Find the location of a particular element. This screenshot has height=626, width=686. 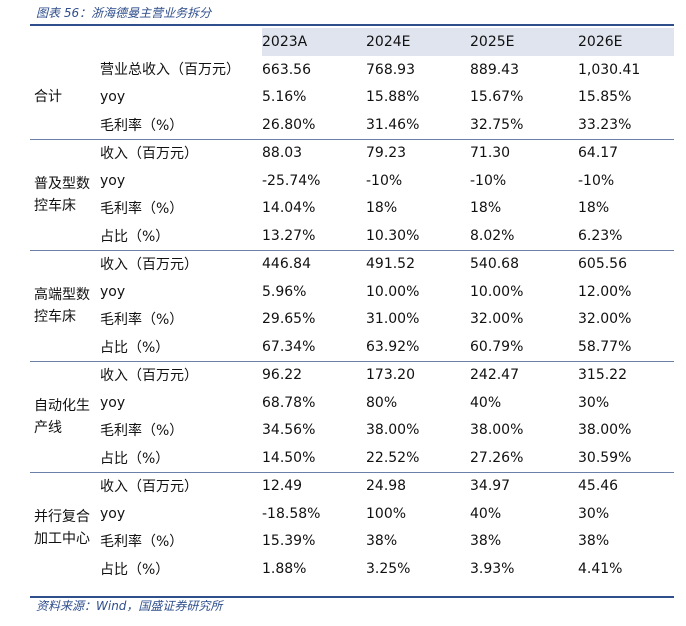

cell-value: 242.47 is located at coordinates (524, 374).